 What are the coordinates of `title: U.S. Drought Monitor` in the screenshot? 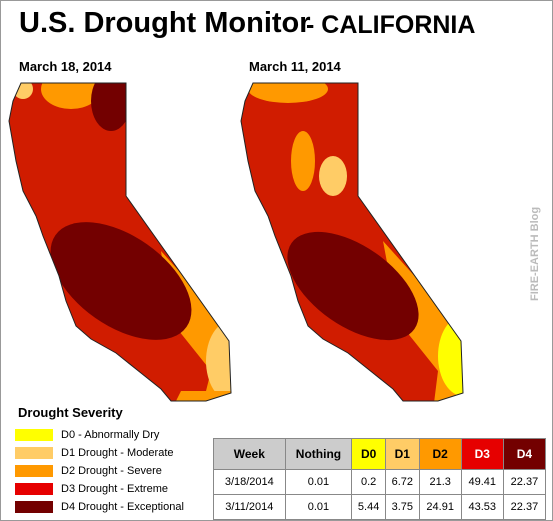 It's located at (165, 23).